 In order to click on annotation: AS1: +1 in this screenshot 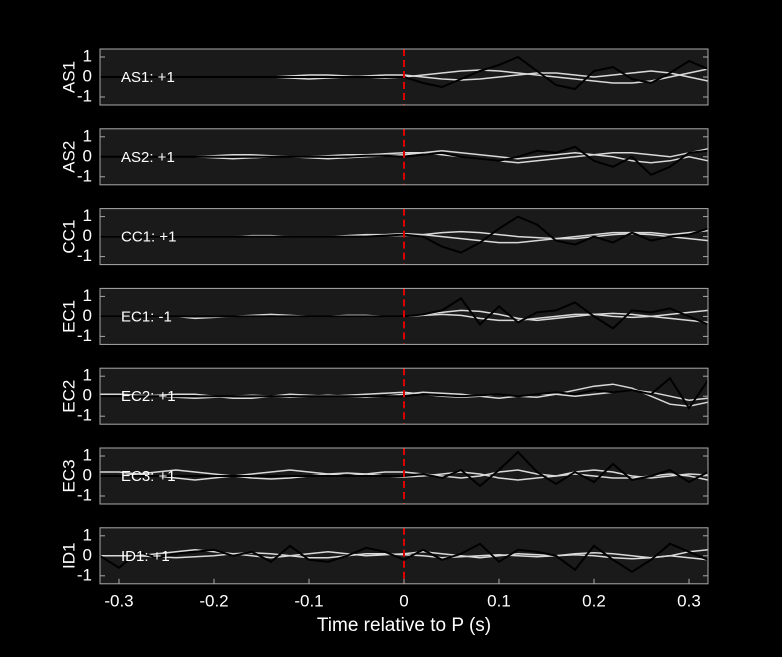, I will do `click(148, 77)`.